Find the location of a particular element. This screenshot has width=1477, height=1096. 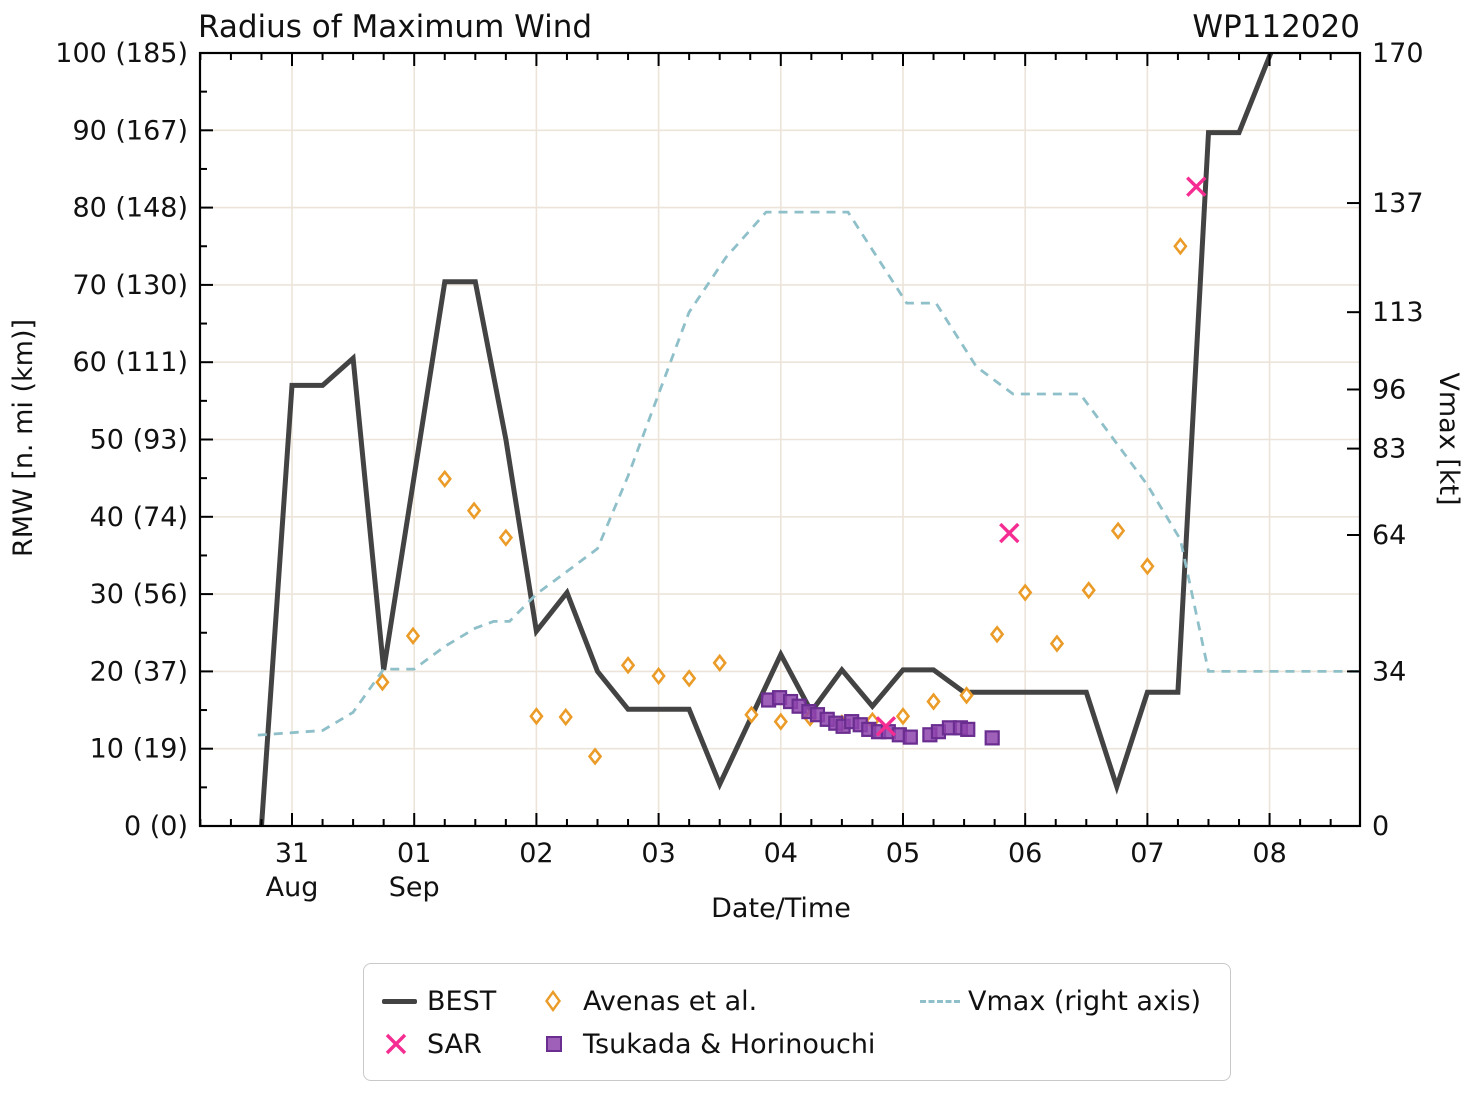

y-left-tick-label: 20 (37) is located at coordinates (139, 671).